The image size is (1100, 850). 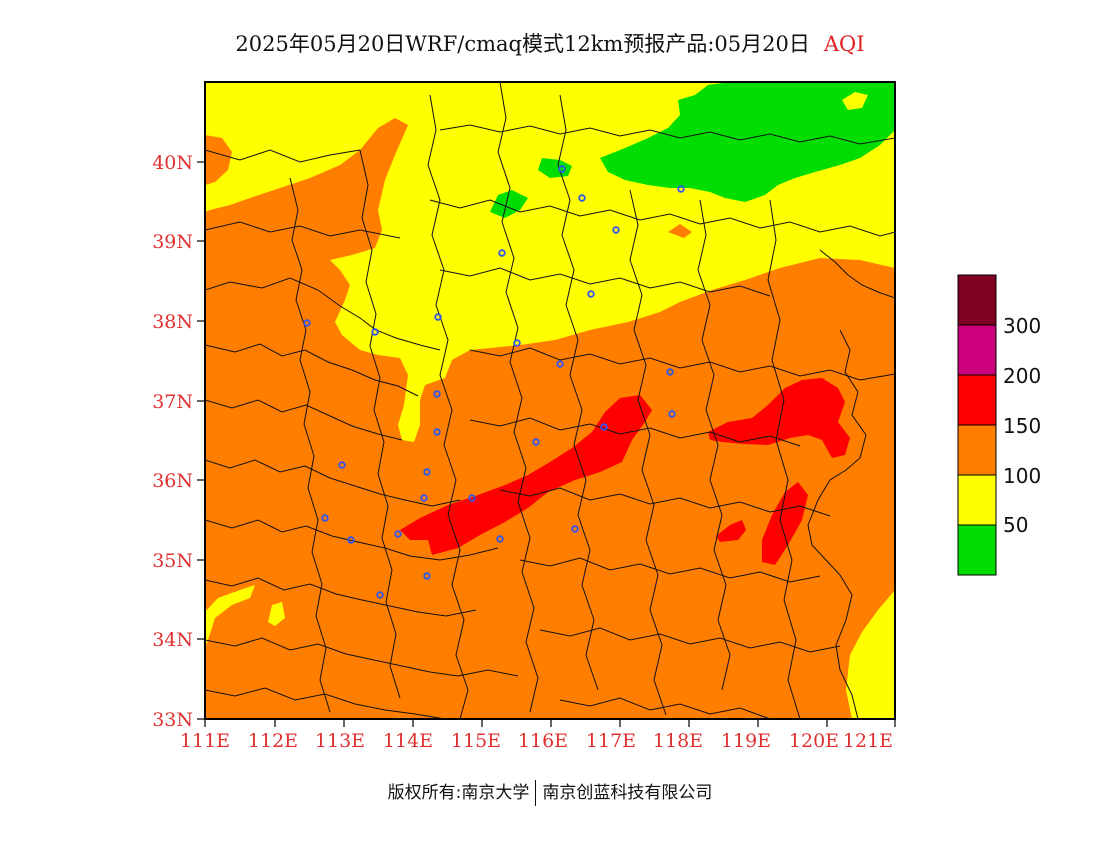 I want to click on footer-separator, so click(x=536, y=793).